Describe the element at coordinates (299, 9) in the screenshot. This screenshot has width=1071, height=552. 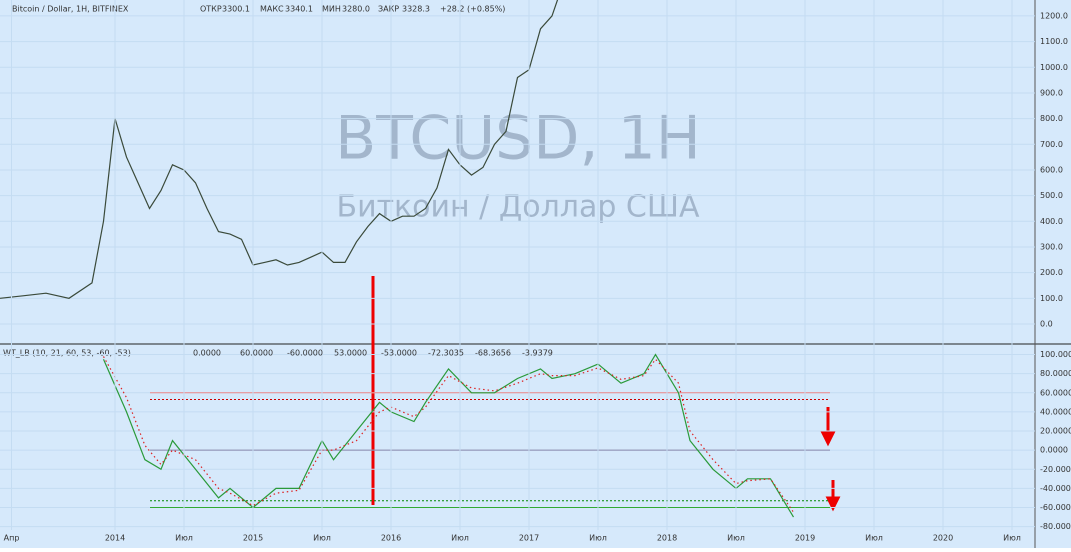
I see `high: 3340.1` at that location.